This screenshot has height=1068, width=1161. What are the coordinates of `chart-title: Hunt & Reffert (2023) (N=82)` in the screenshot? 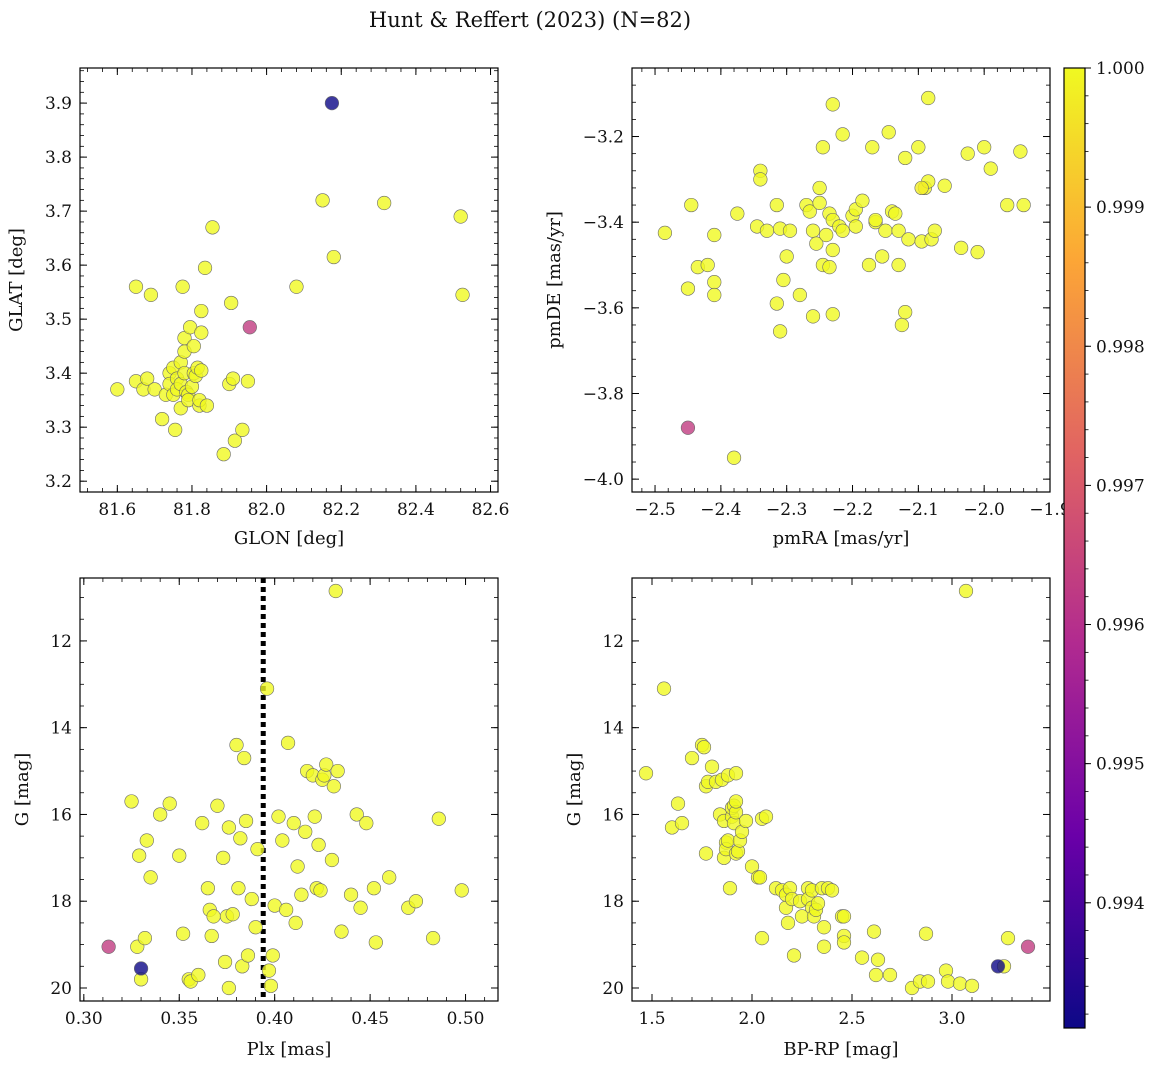 It's located at (530, 20).